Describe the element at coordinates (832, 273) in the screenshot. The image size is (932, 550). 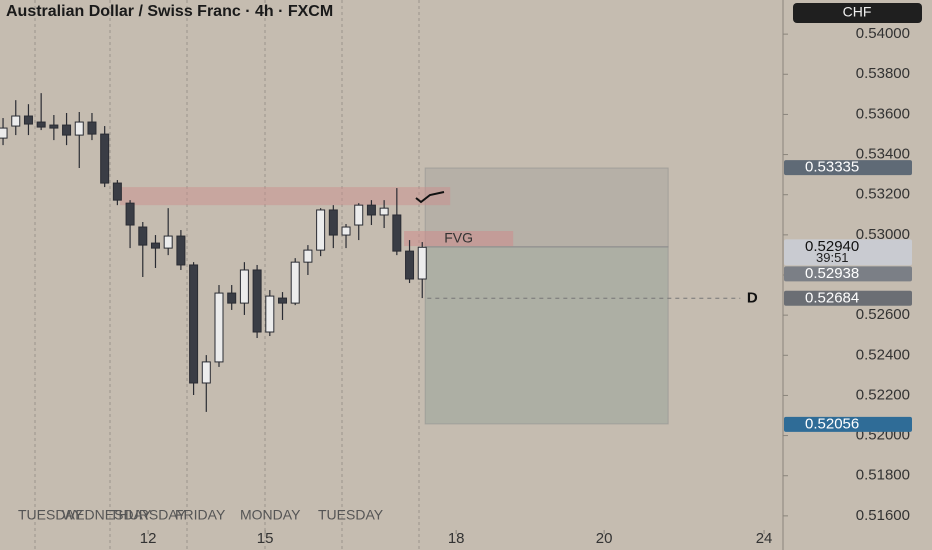
I see `price-tag-label: 0.52938` at that location.